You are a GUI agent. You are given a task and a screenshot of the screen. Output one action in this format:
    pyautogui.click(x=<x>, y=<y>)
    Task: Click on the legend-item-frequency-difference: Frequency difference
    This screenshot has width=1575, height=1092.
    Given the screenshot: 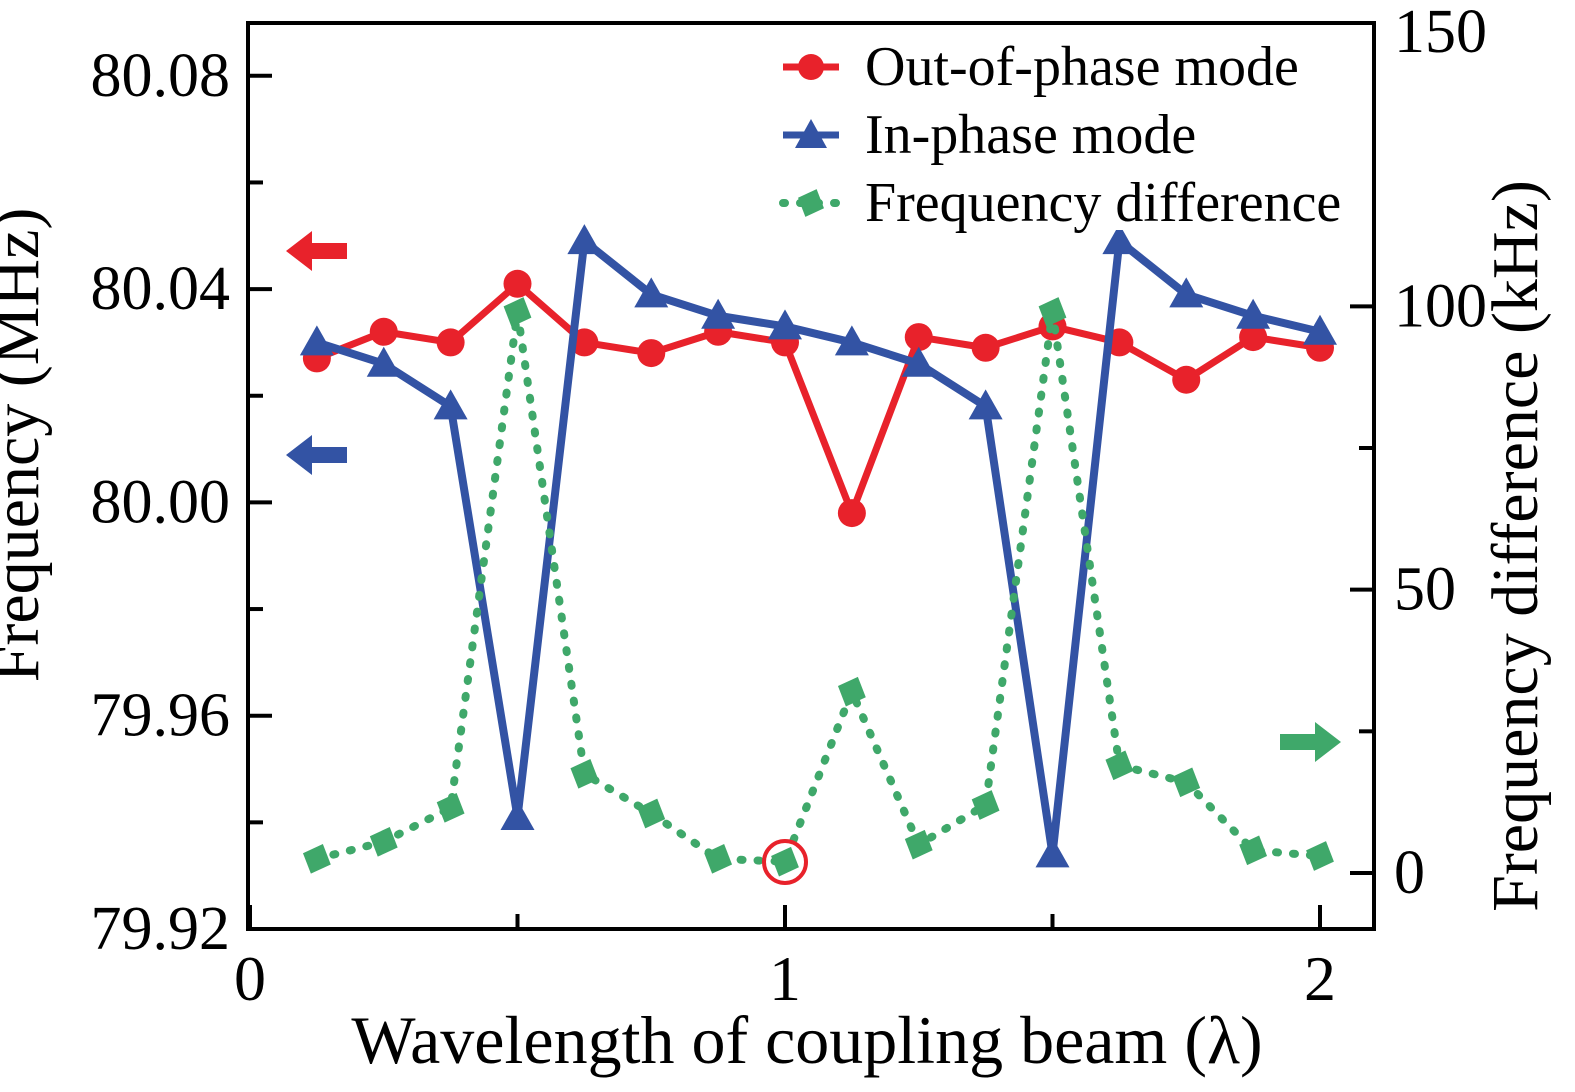 What is the action you would take?
    pyautogui.click(x=1060, y=203)
    